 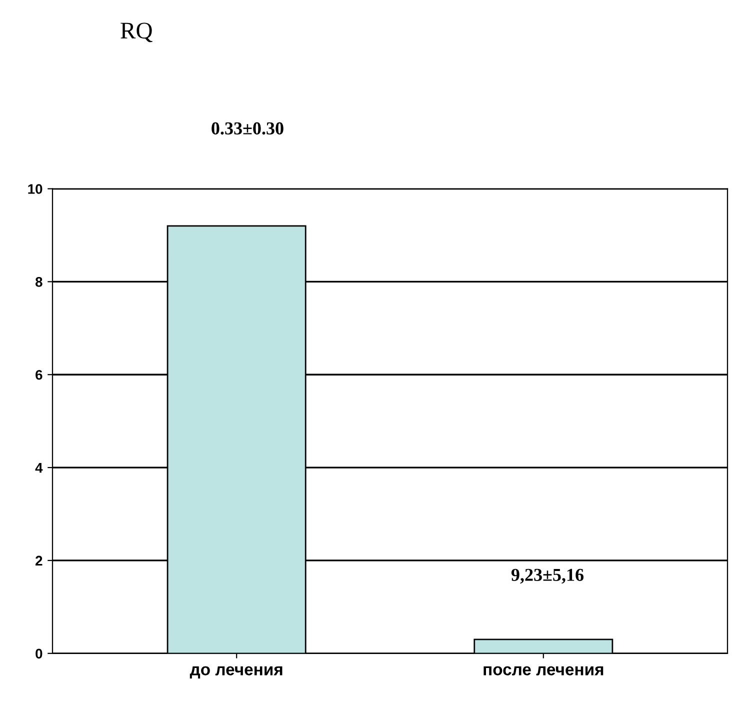 I want to click on y-tick-label: 6, so click(x=39, y=375).